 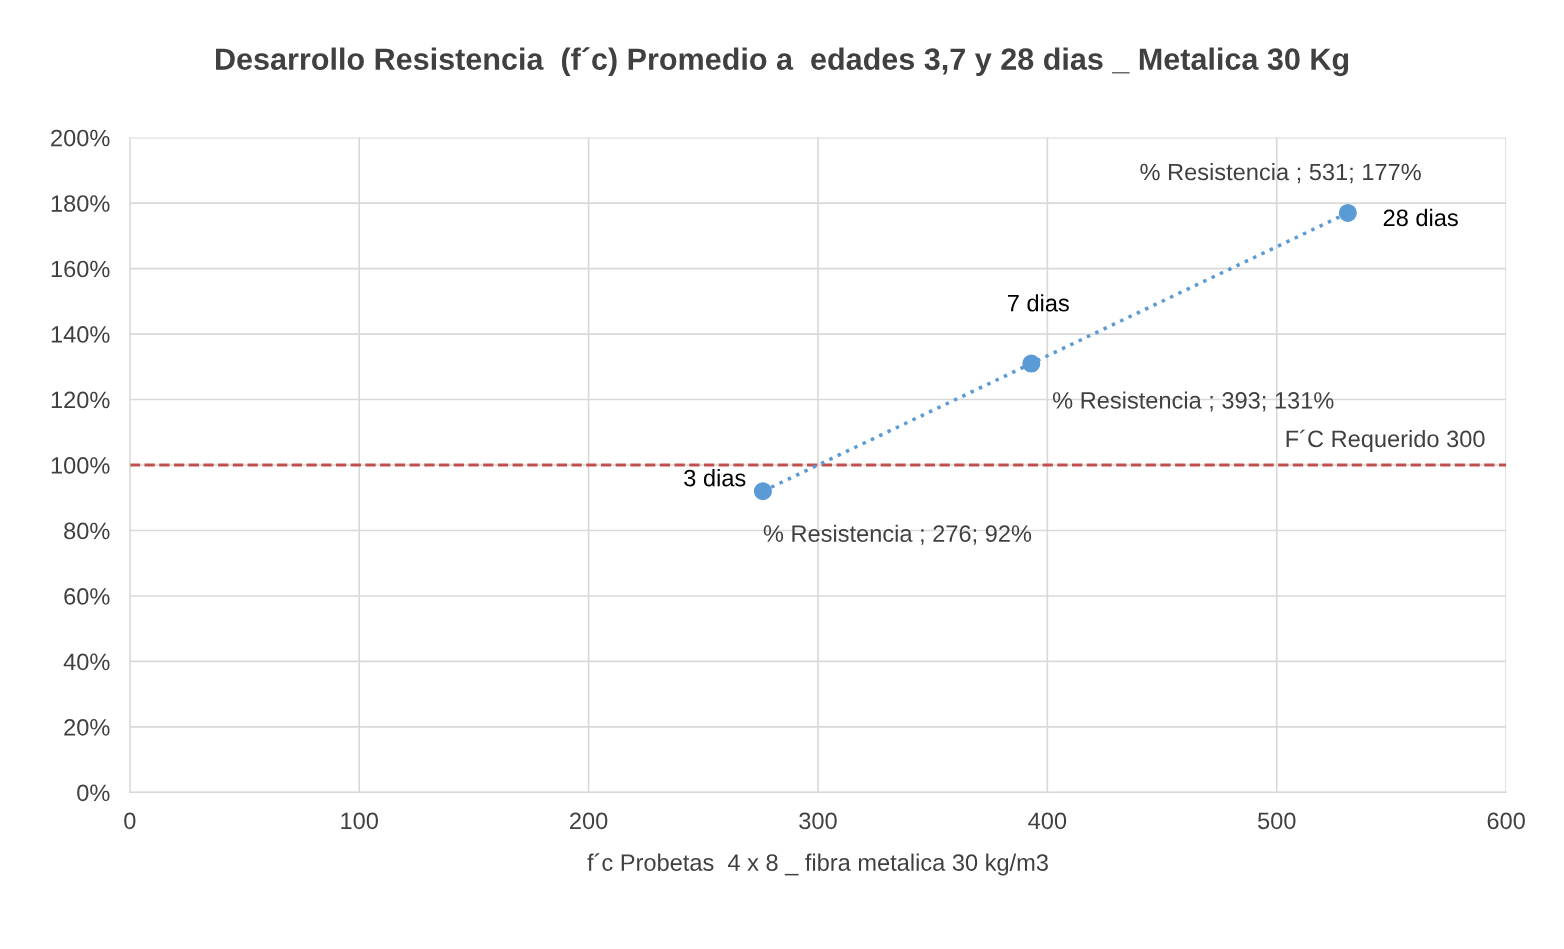 What do you see at coordinates (1385, 440) in the screenshot?
I see `ref-line-label: F´C Requerido 300` at bounding box center [1385, 440].